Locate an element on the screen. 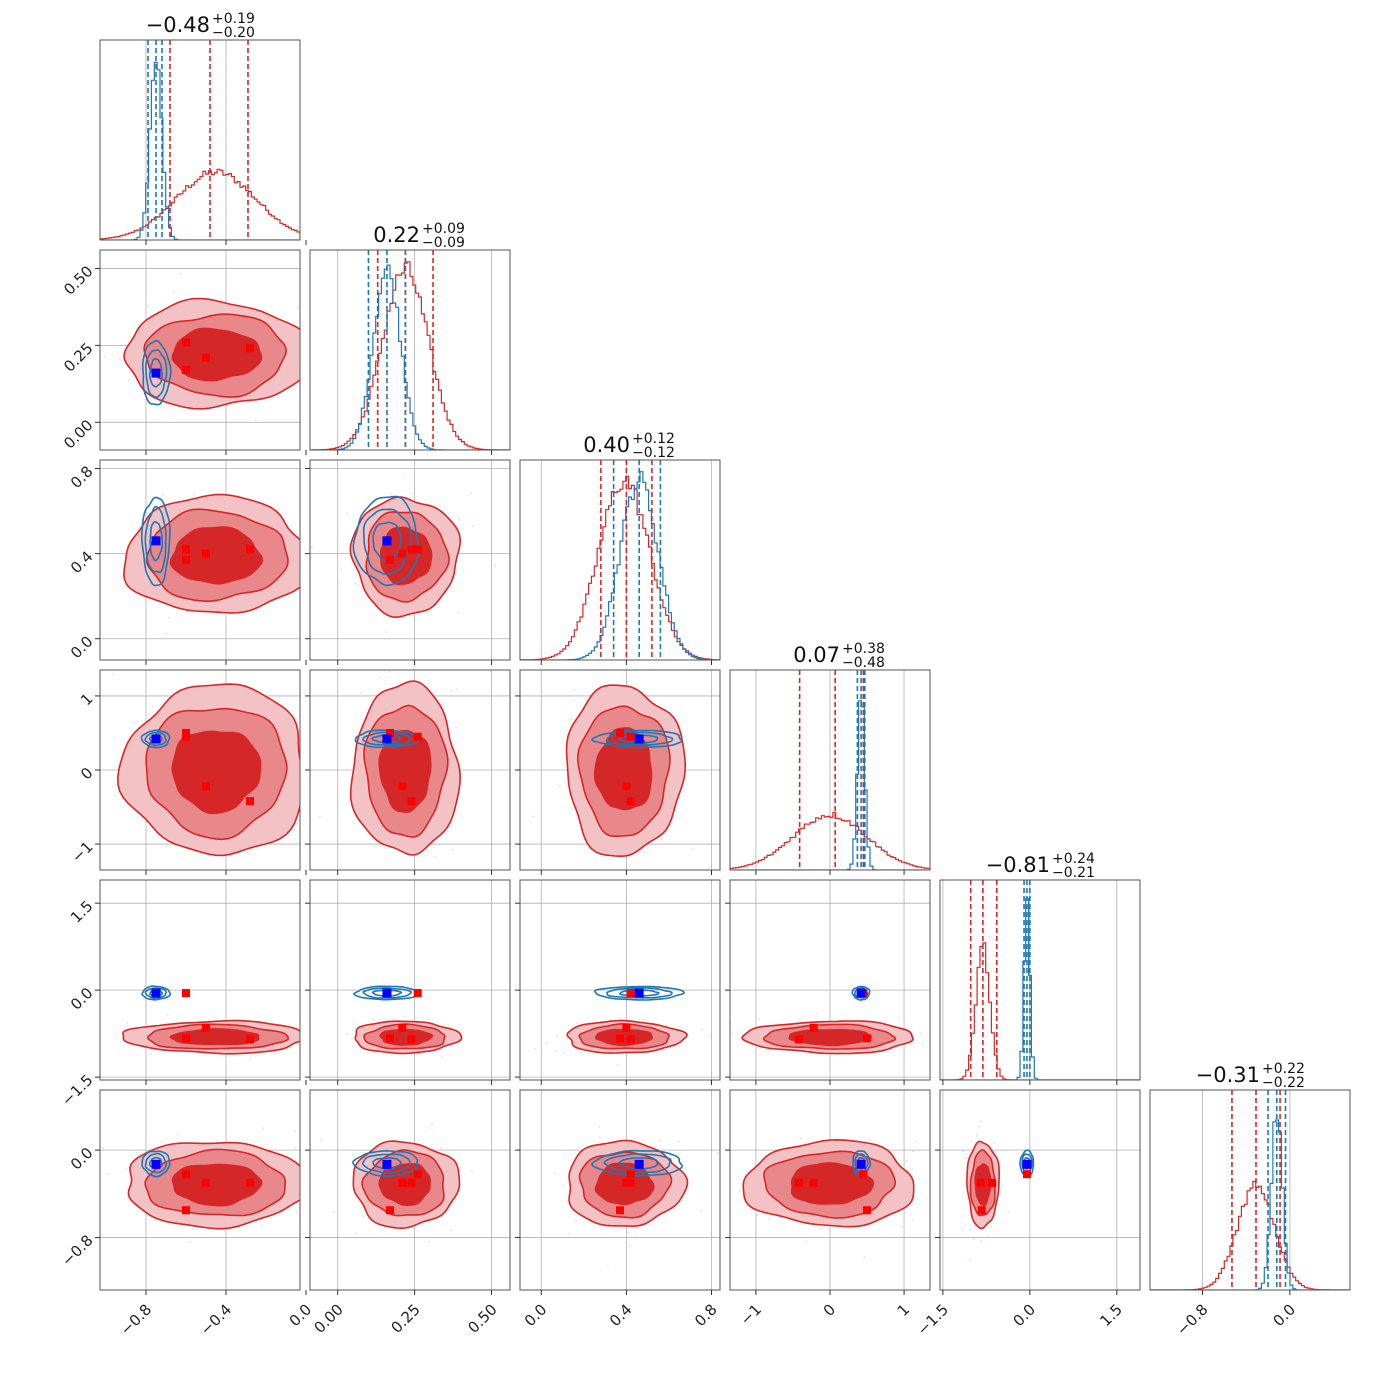  panel-title-value: 0.07 is located at coordinates (816, 655).